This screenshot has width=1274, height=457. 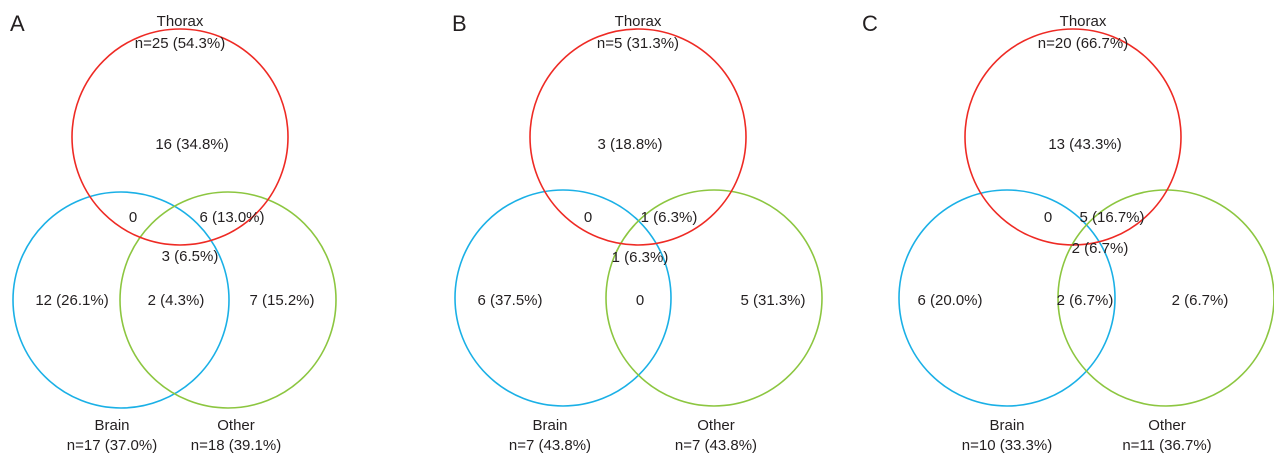 What do you see at coordinates (1166, 445) in the screenshot?
I see `other-count: n=11 (36.7%)` at bounding box center [1166, 445].